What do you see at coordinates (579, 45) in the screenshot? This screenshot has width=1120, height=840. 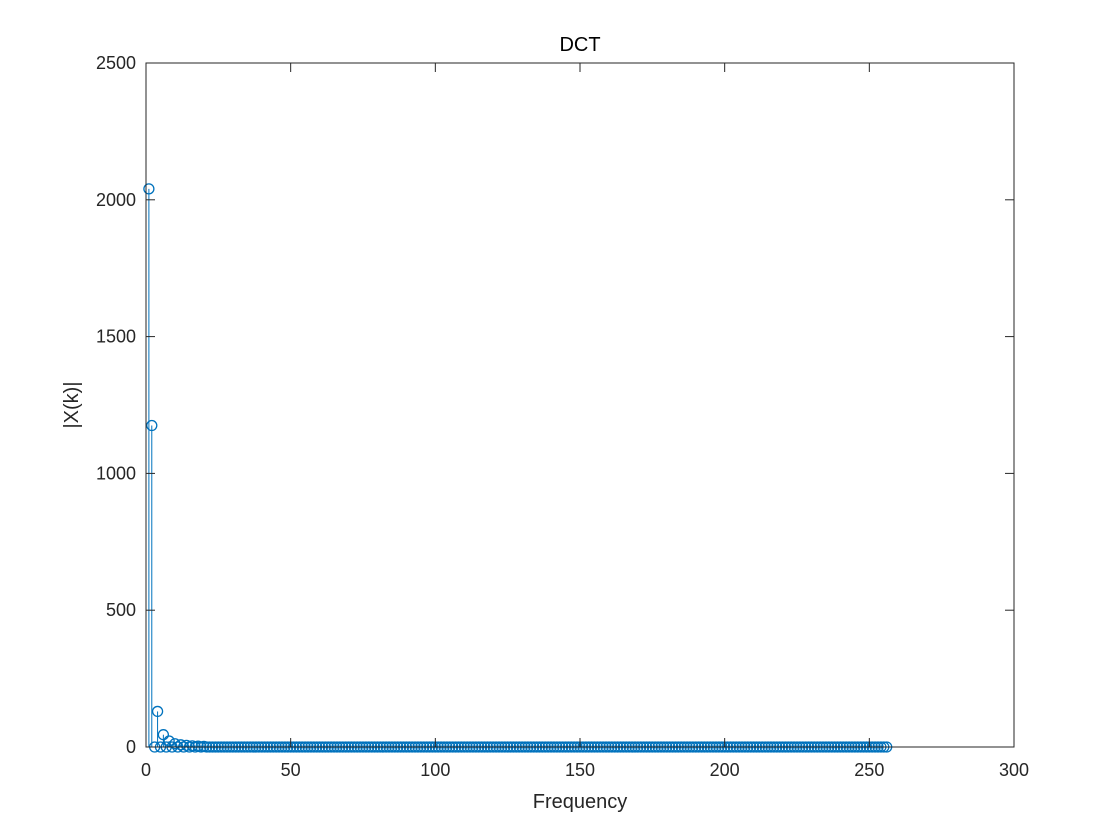 I see `chart-title: DCT` at bounding box center [579, 45].